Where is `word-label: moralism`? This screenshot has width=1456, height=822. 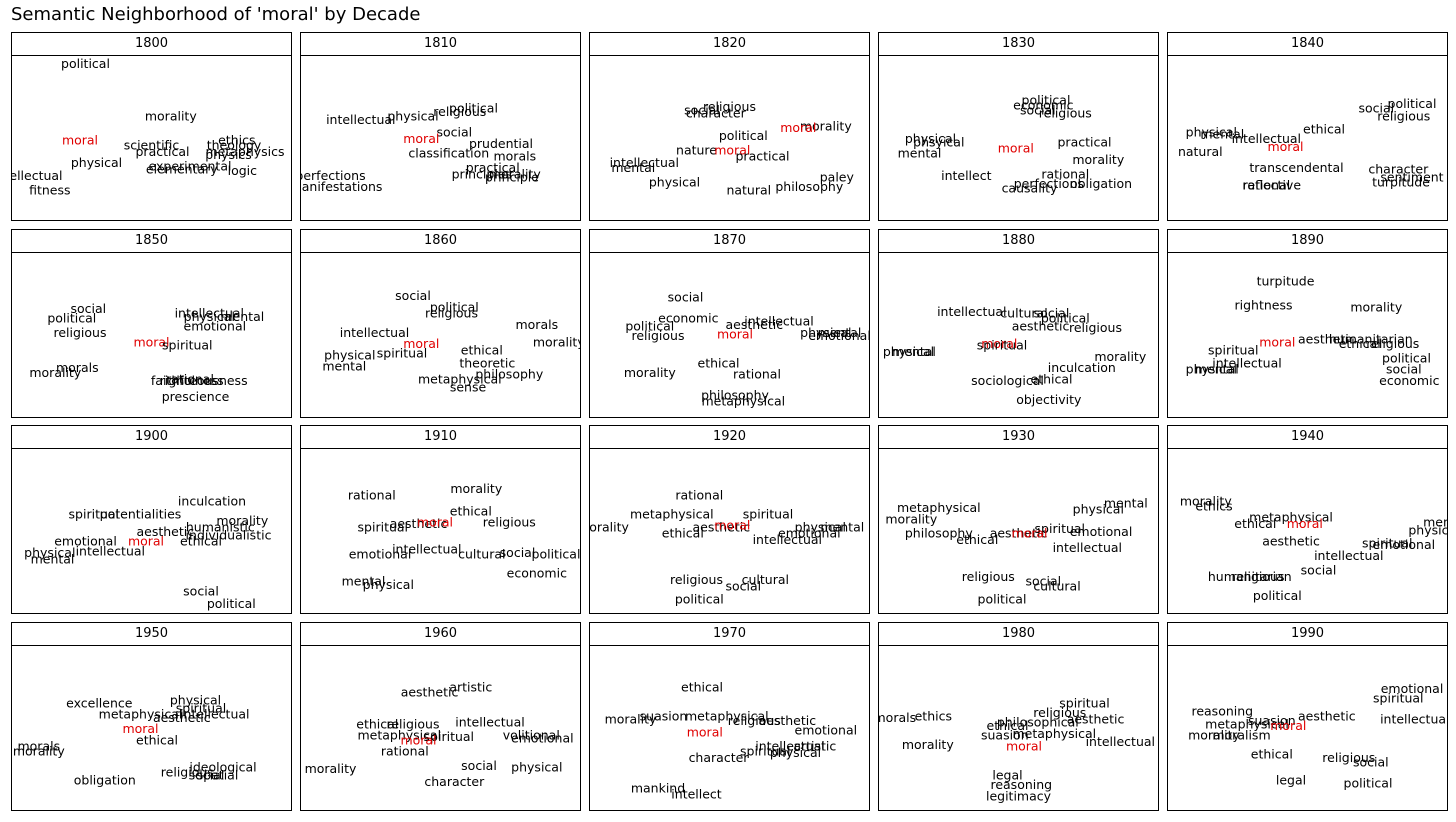
word-label: moralism is located at coordinates (1241, 735).